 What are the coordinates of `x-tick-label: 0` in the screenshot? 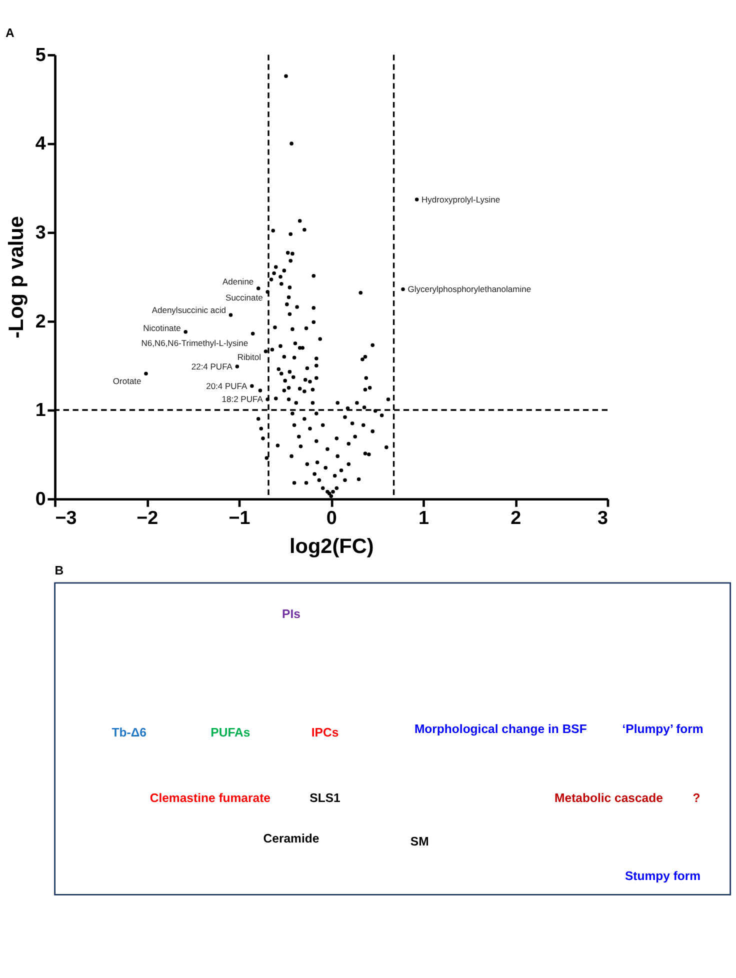 It's located at (331, 518).